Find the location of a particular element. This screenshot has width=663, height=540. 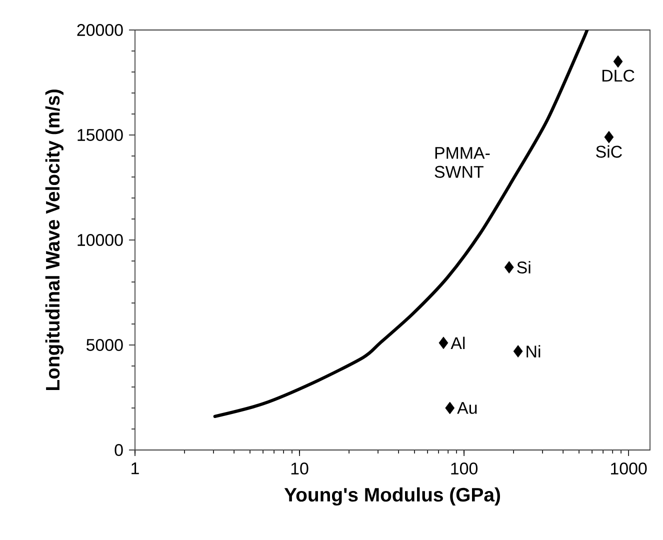

y-axis-title: Longitudinal Wave Velocity (m/s) is located at coordinates (54, 240).